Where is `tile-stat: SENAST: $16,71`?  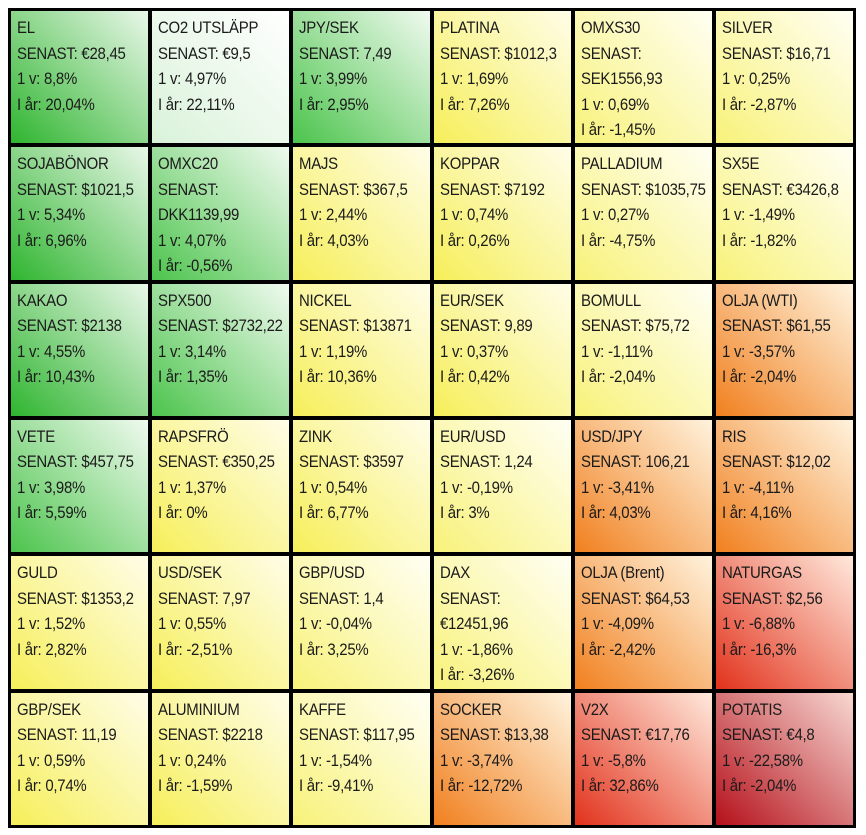 tile-stat: SENAST: $16,71 is located at coordinates (776, 53).